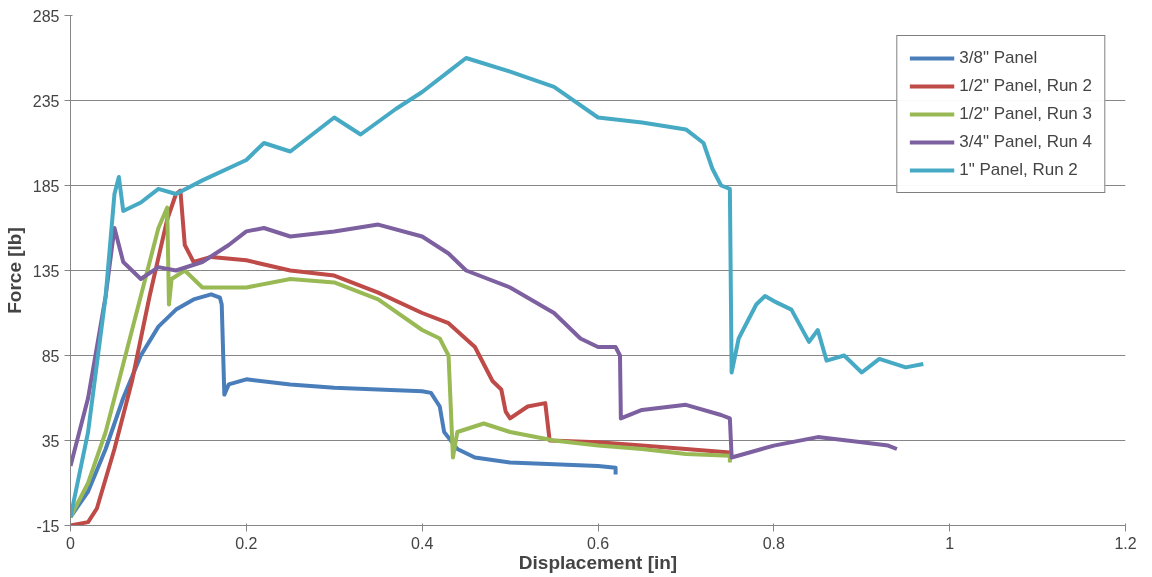 The height and width of the screenshot is (577, 1152). I want to click on y-tick-label: 35, so click(50, 441).